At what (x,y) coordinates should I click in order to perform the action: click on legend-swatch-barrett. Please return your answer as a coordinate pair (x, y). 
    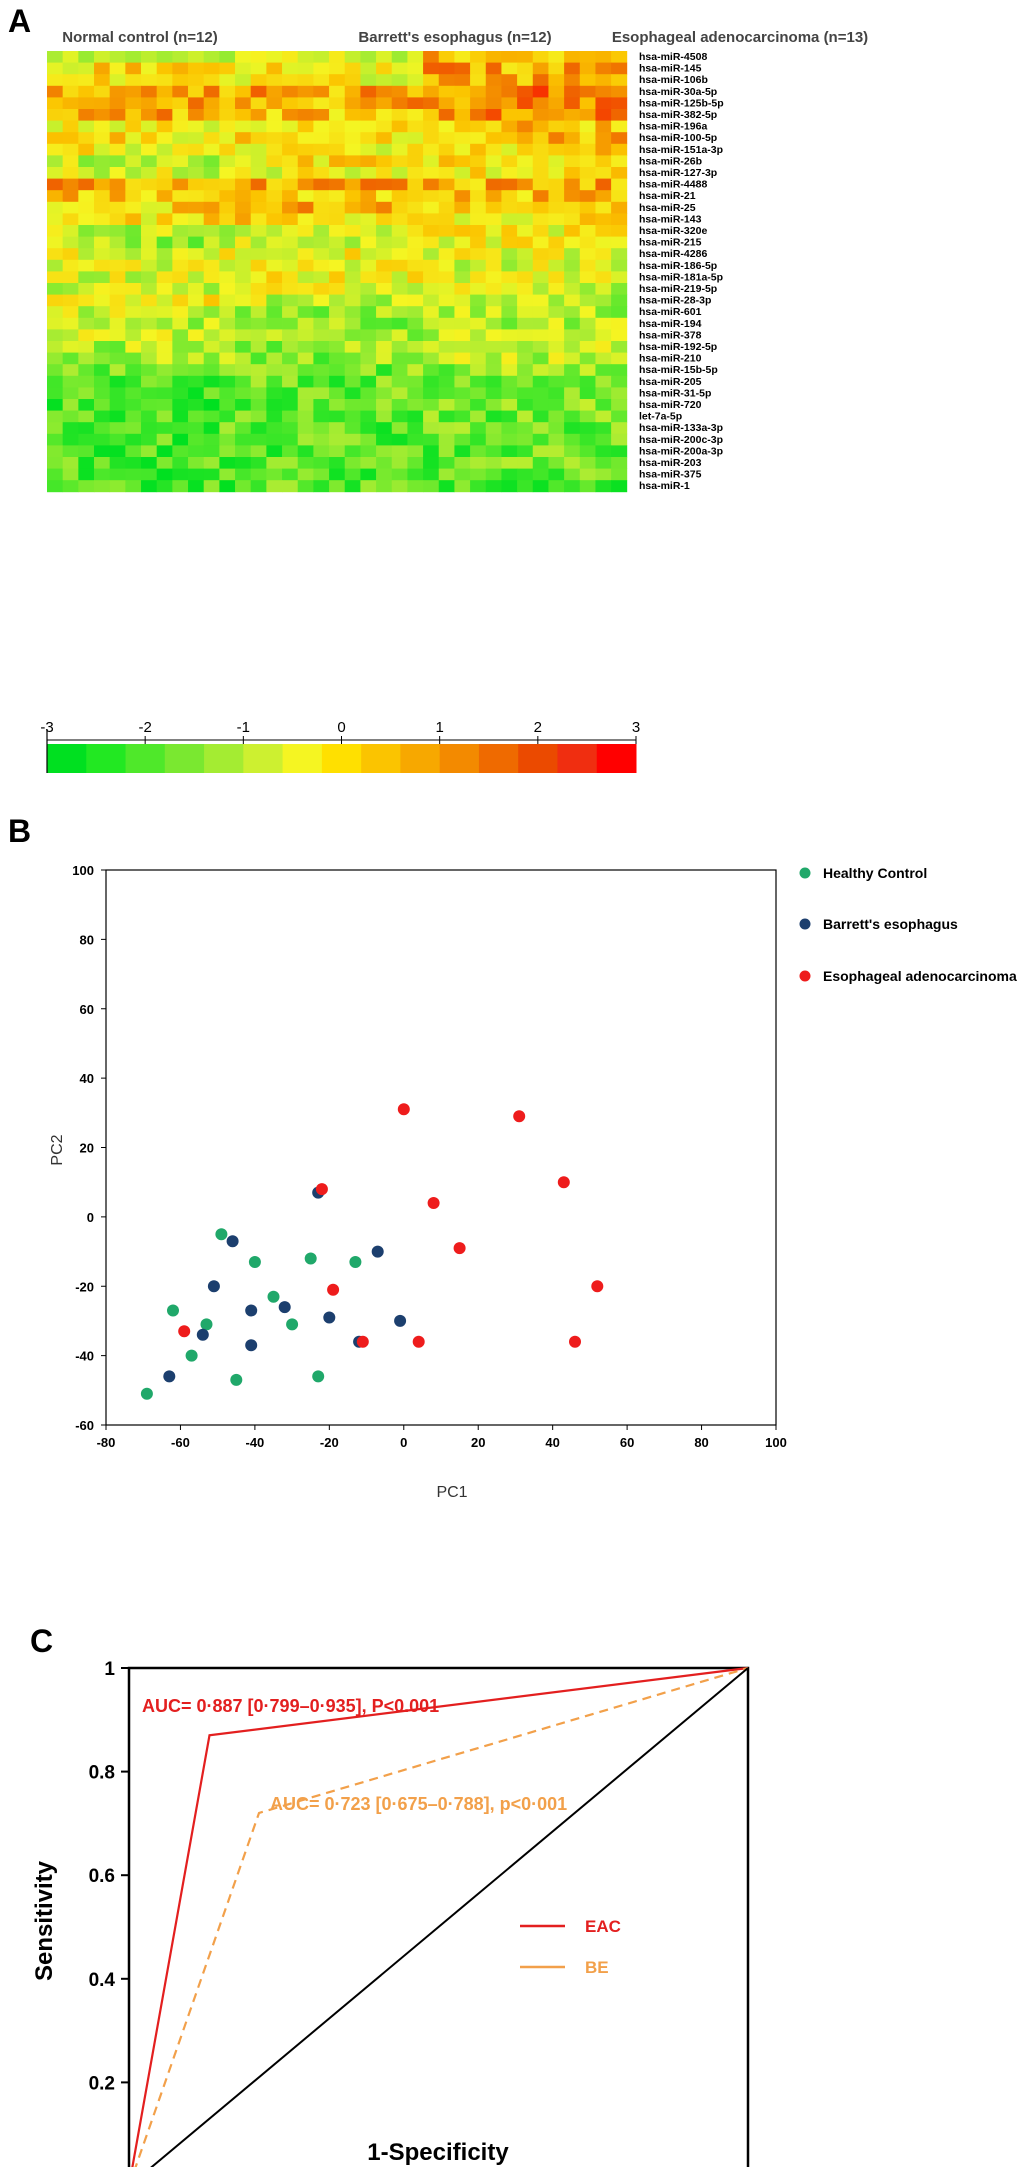
    Looking at the image, I should click on (805, 924).